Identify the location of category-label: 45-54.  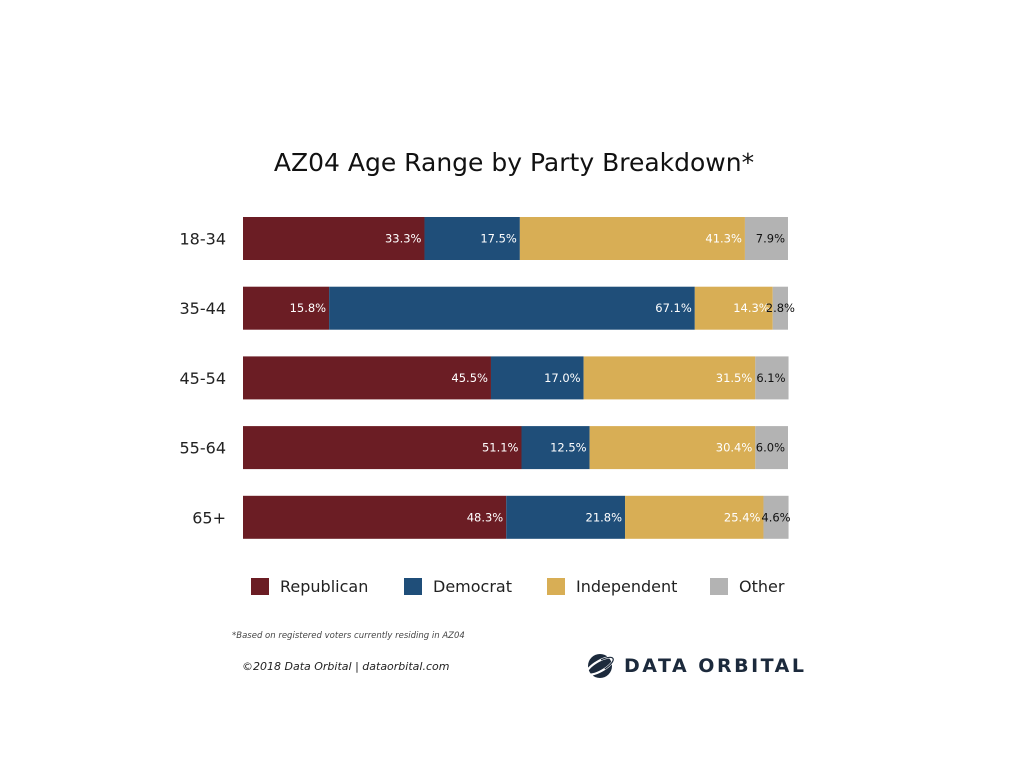
(203, 378).